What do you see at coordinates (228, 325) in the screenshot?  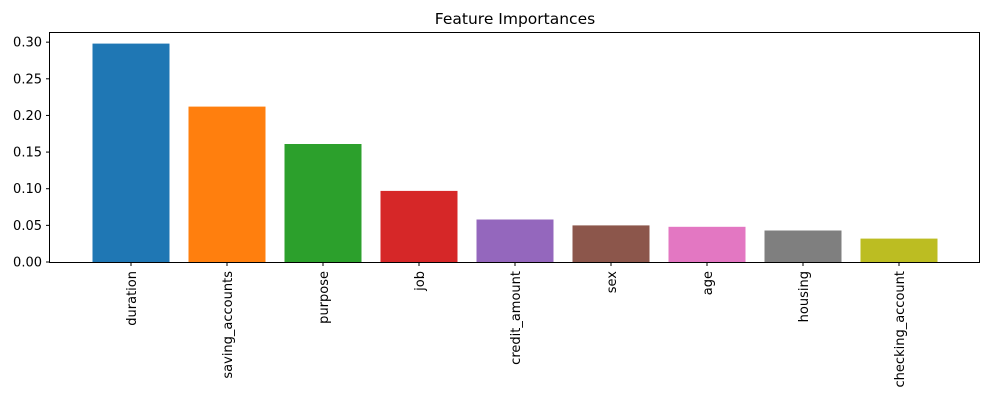 I see `x-tick-label: saving_accounts` at bounding box center [228, 325].